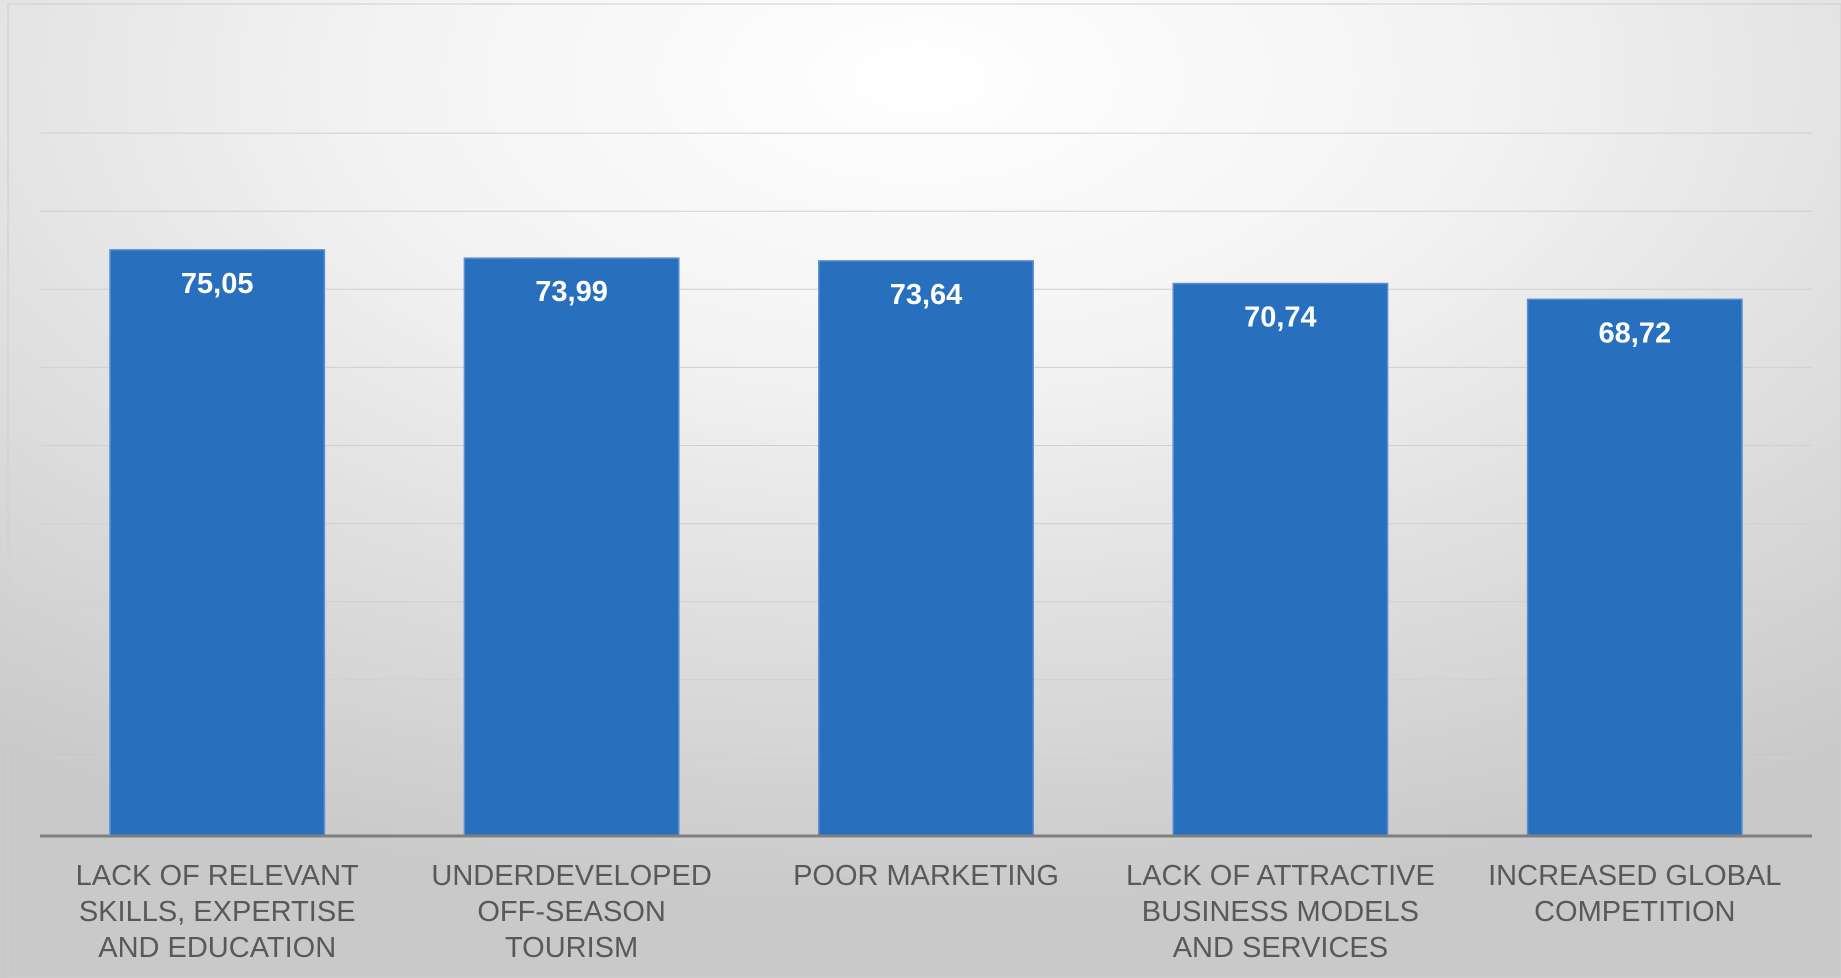 The height and width of the screenshot is (978, 1841). I want to click on category-label: UNDERDEVELOPED OFF-SEASON TOURISM, so click(571, 912).